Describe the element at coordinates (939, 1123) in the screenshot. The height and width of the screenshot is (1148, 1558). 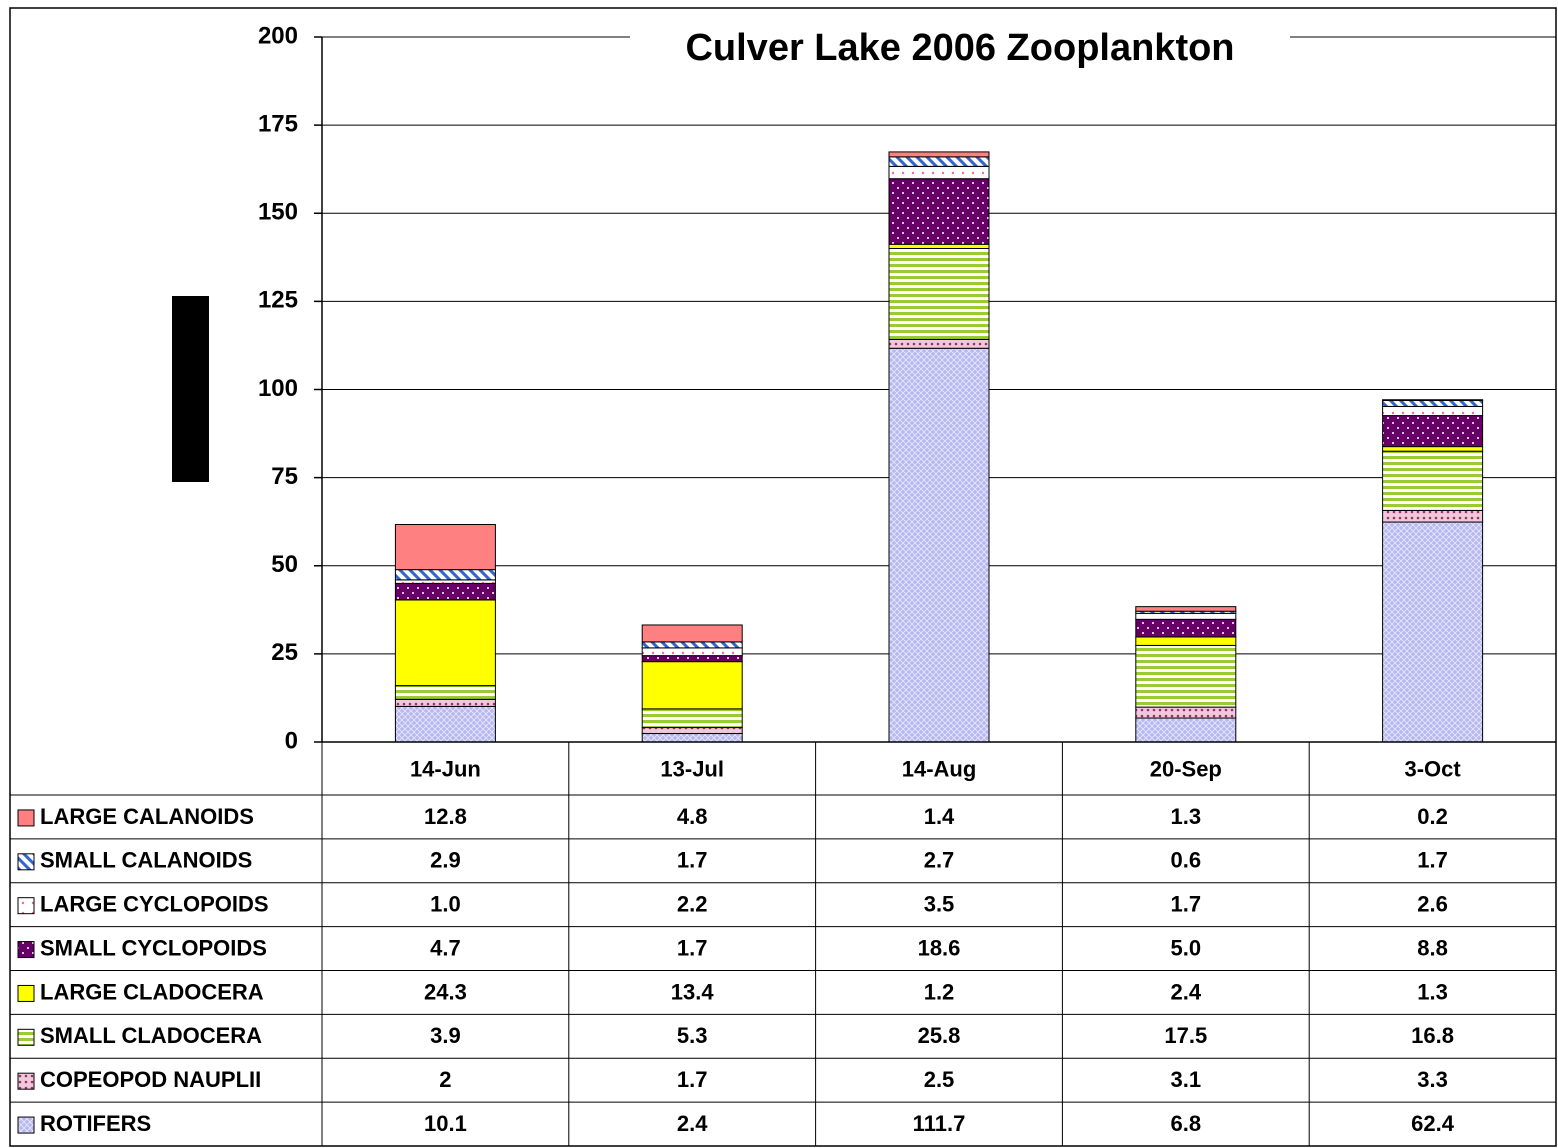
I see `table-cell: 111.7` at that location.